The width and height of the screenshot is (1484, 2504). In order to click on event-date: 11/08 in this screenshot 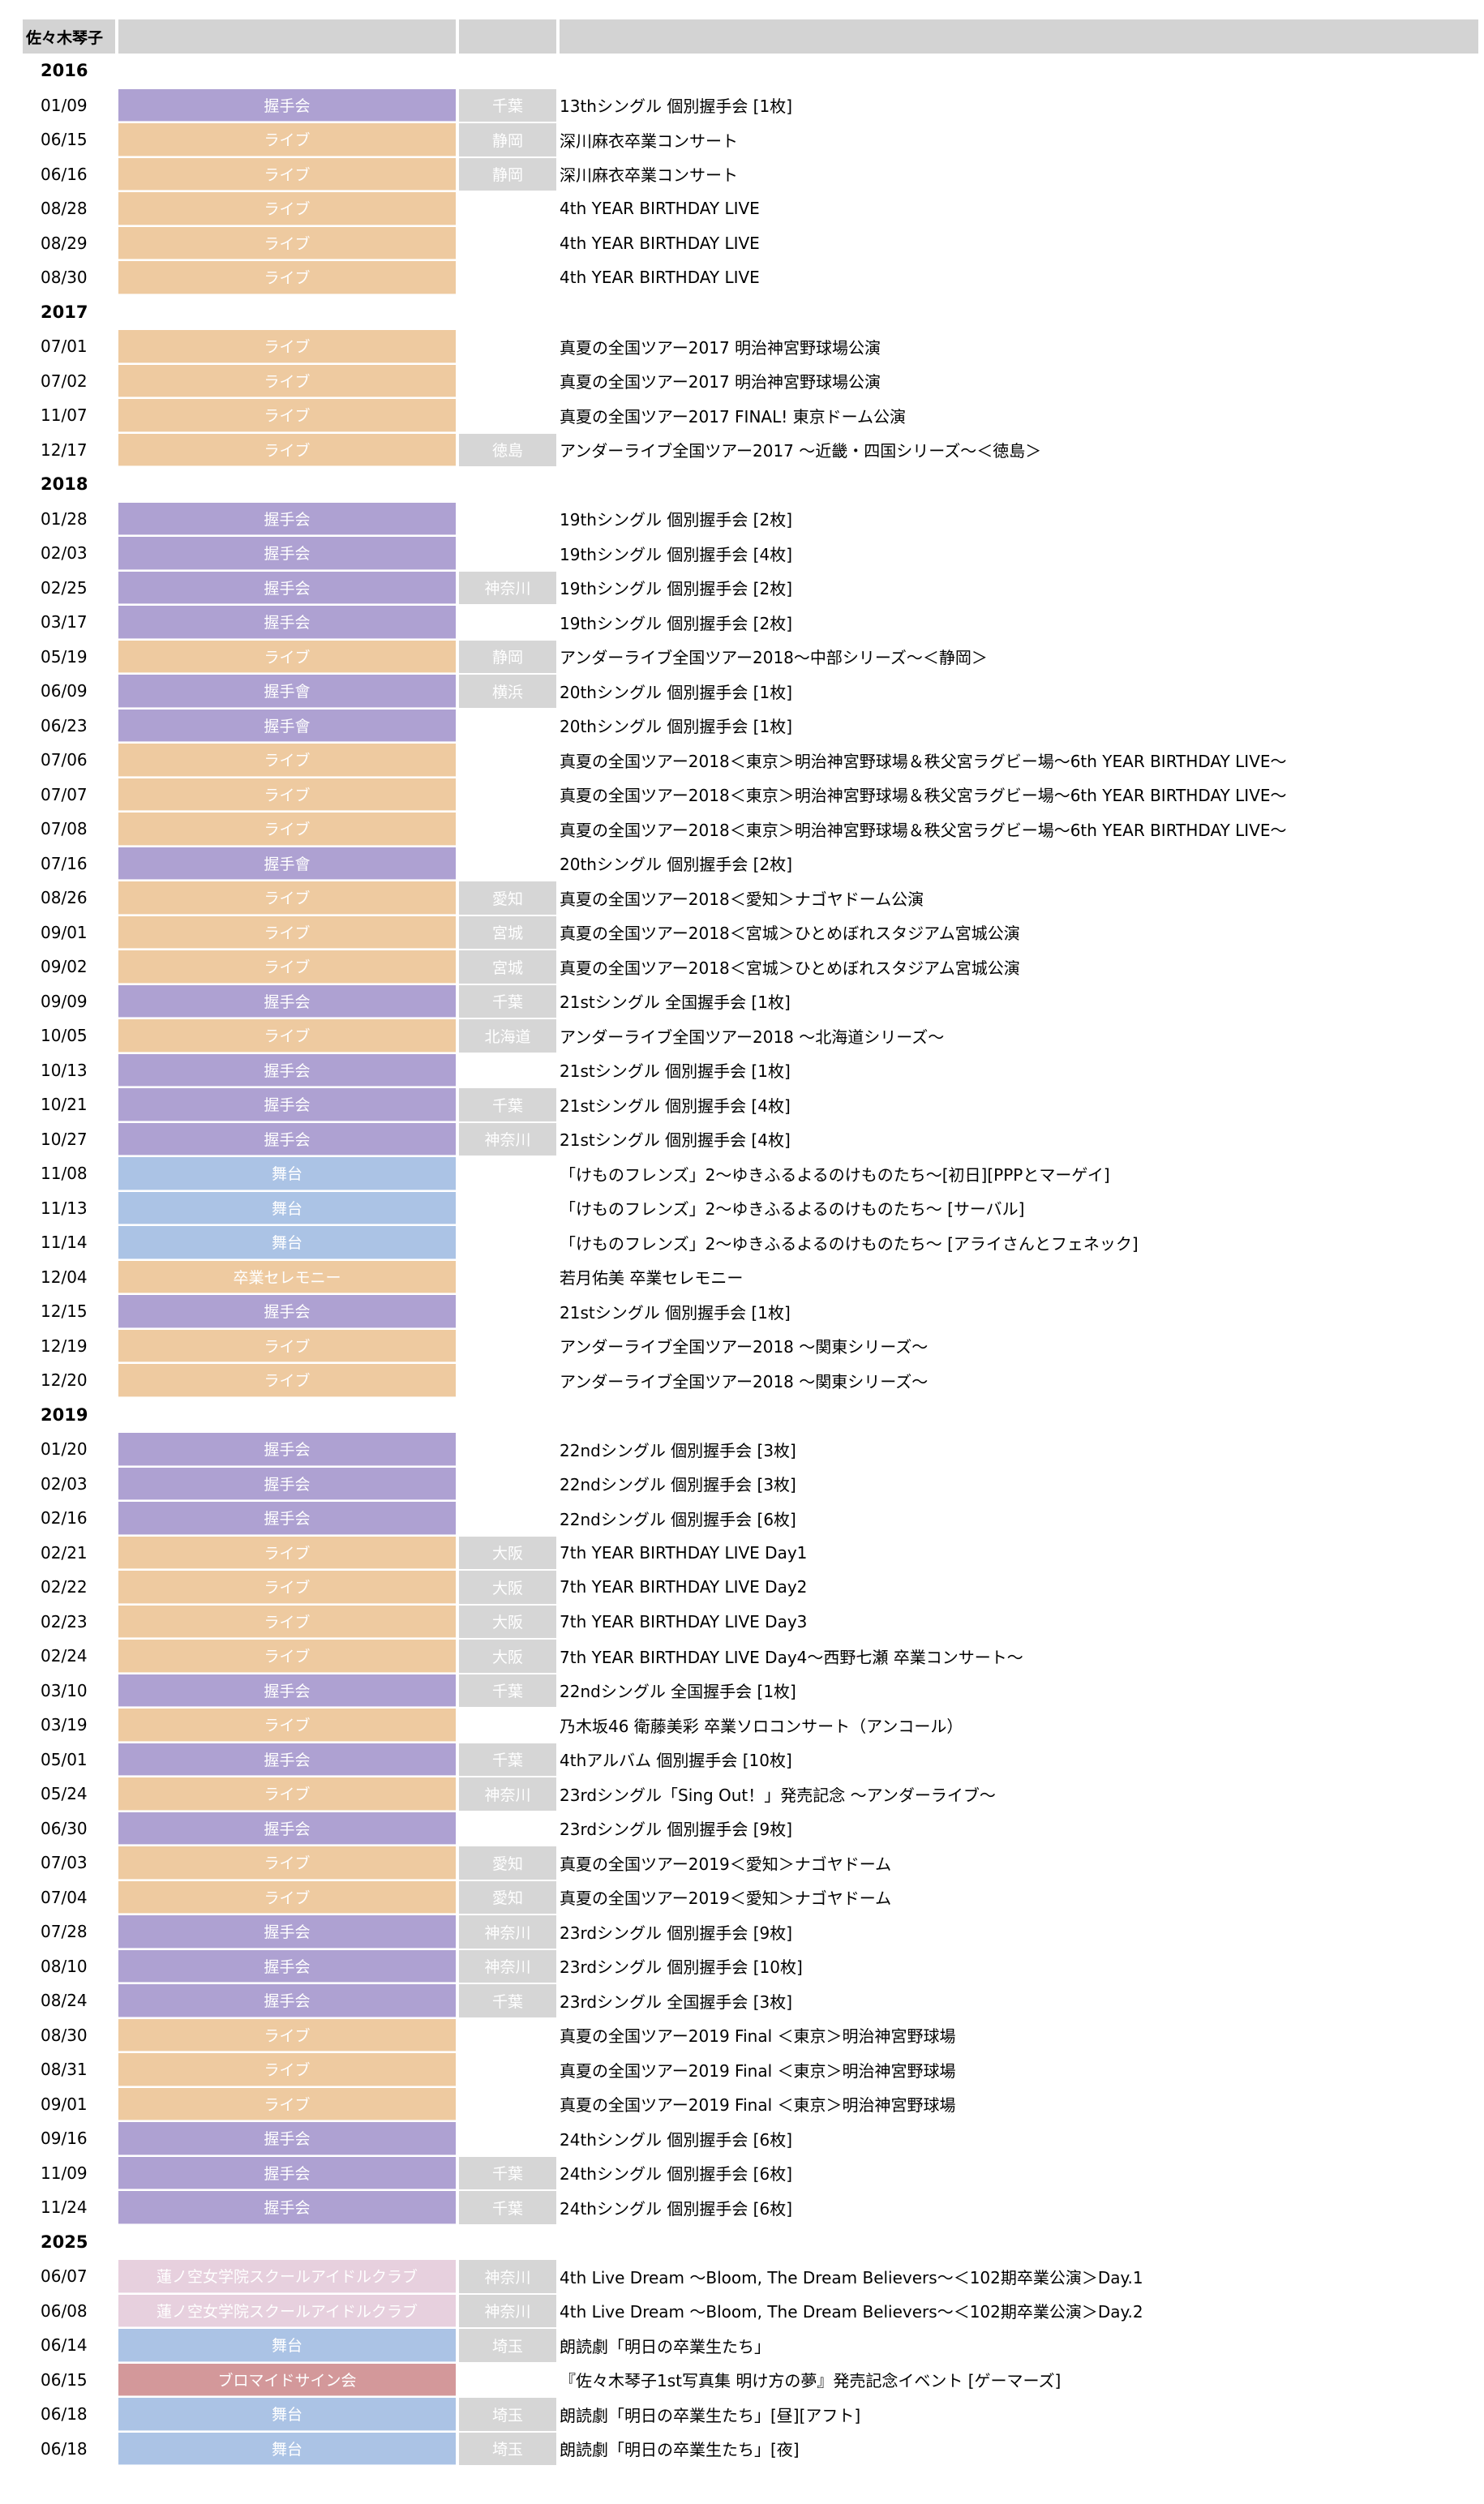, I will do `click(64, 1174)`.